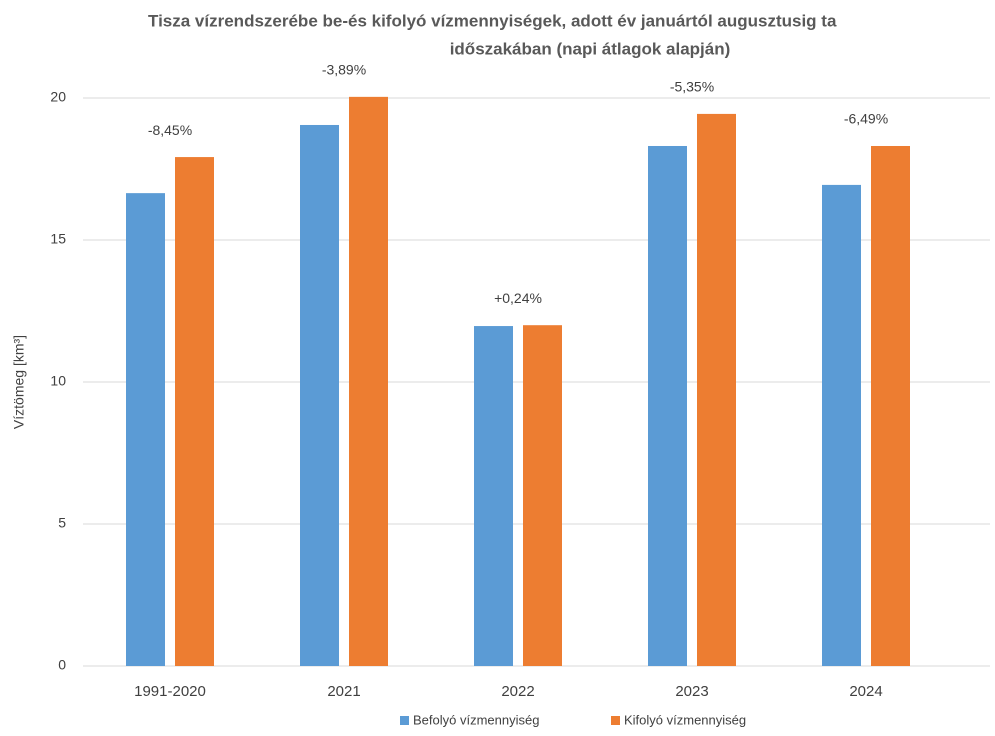  Describe the element at coordinates (58, 239) in the screenshot. I see `y-tick-label: 15` at that location.